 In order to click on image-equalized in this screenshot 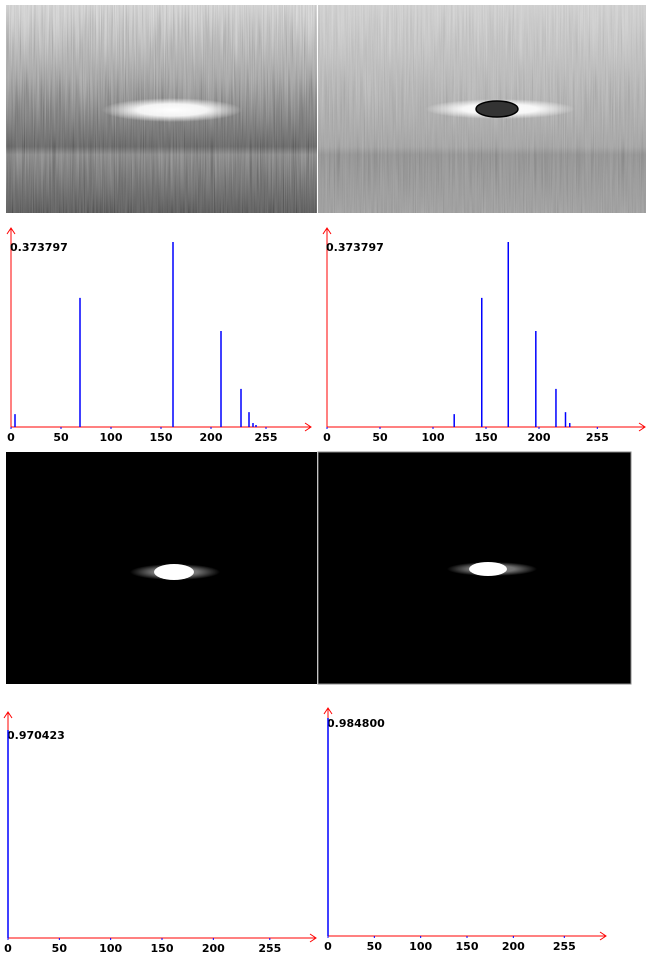, I will do `click(482, 109)`.